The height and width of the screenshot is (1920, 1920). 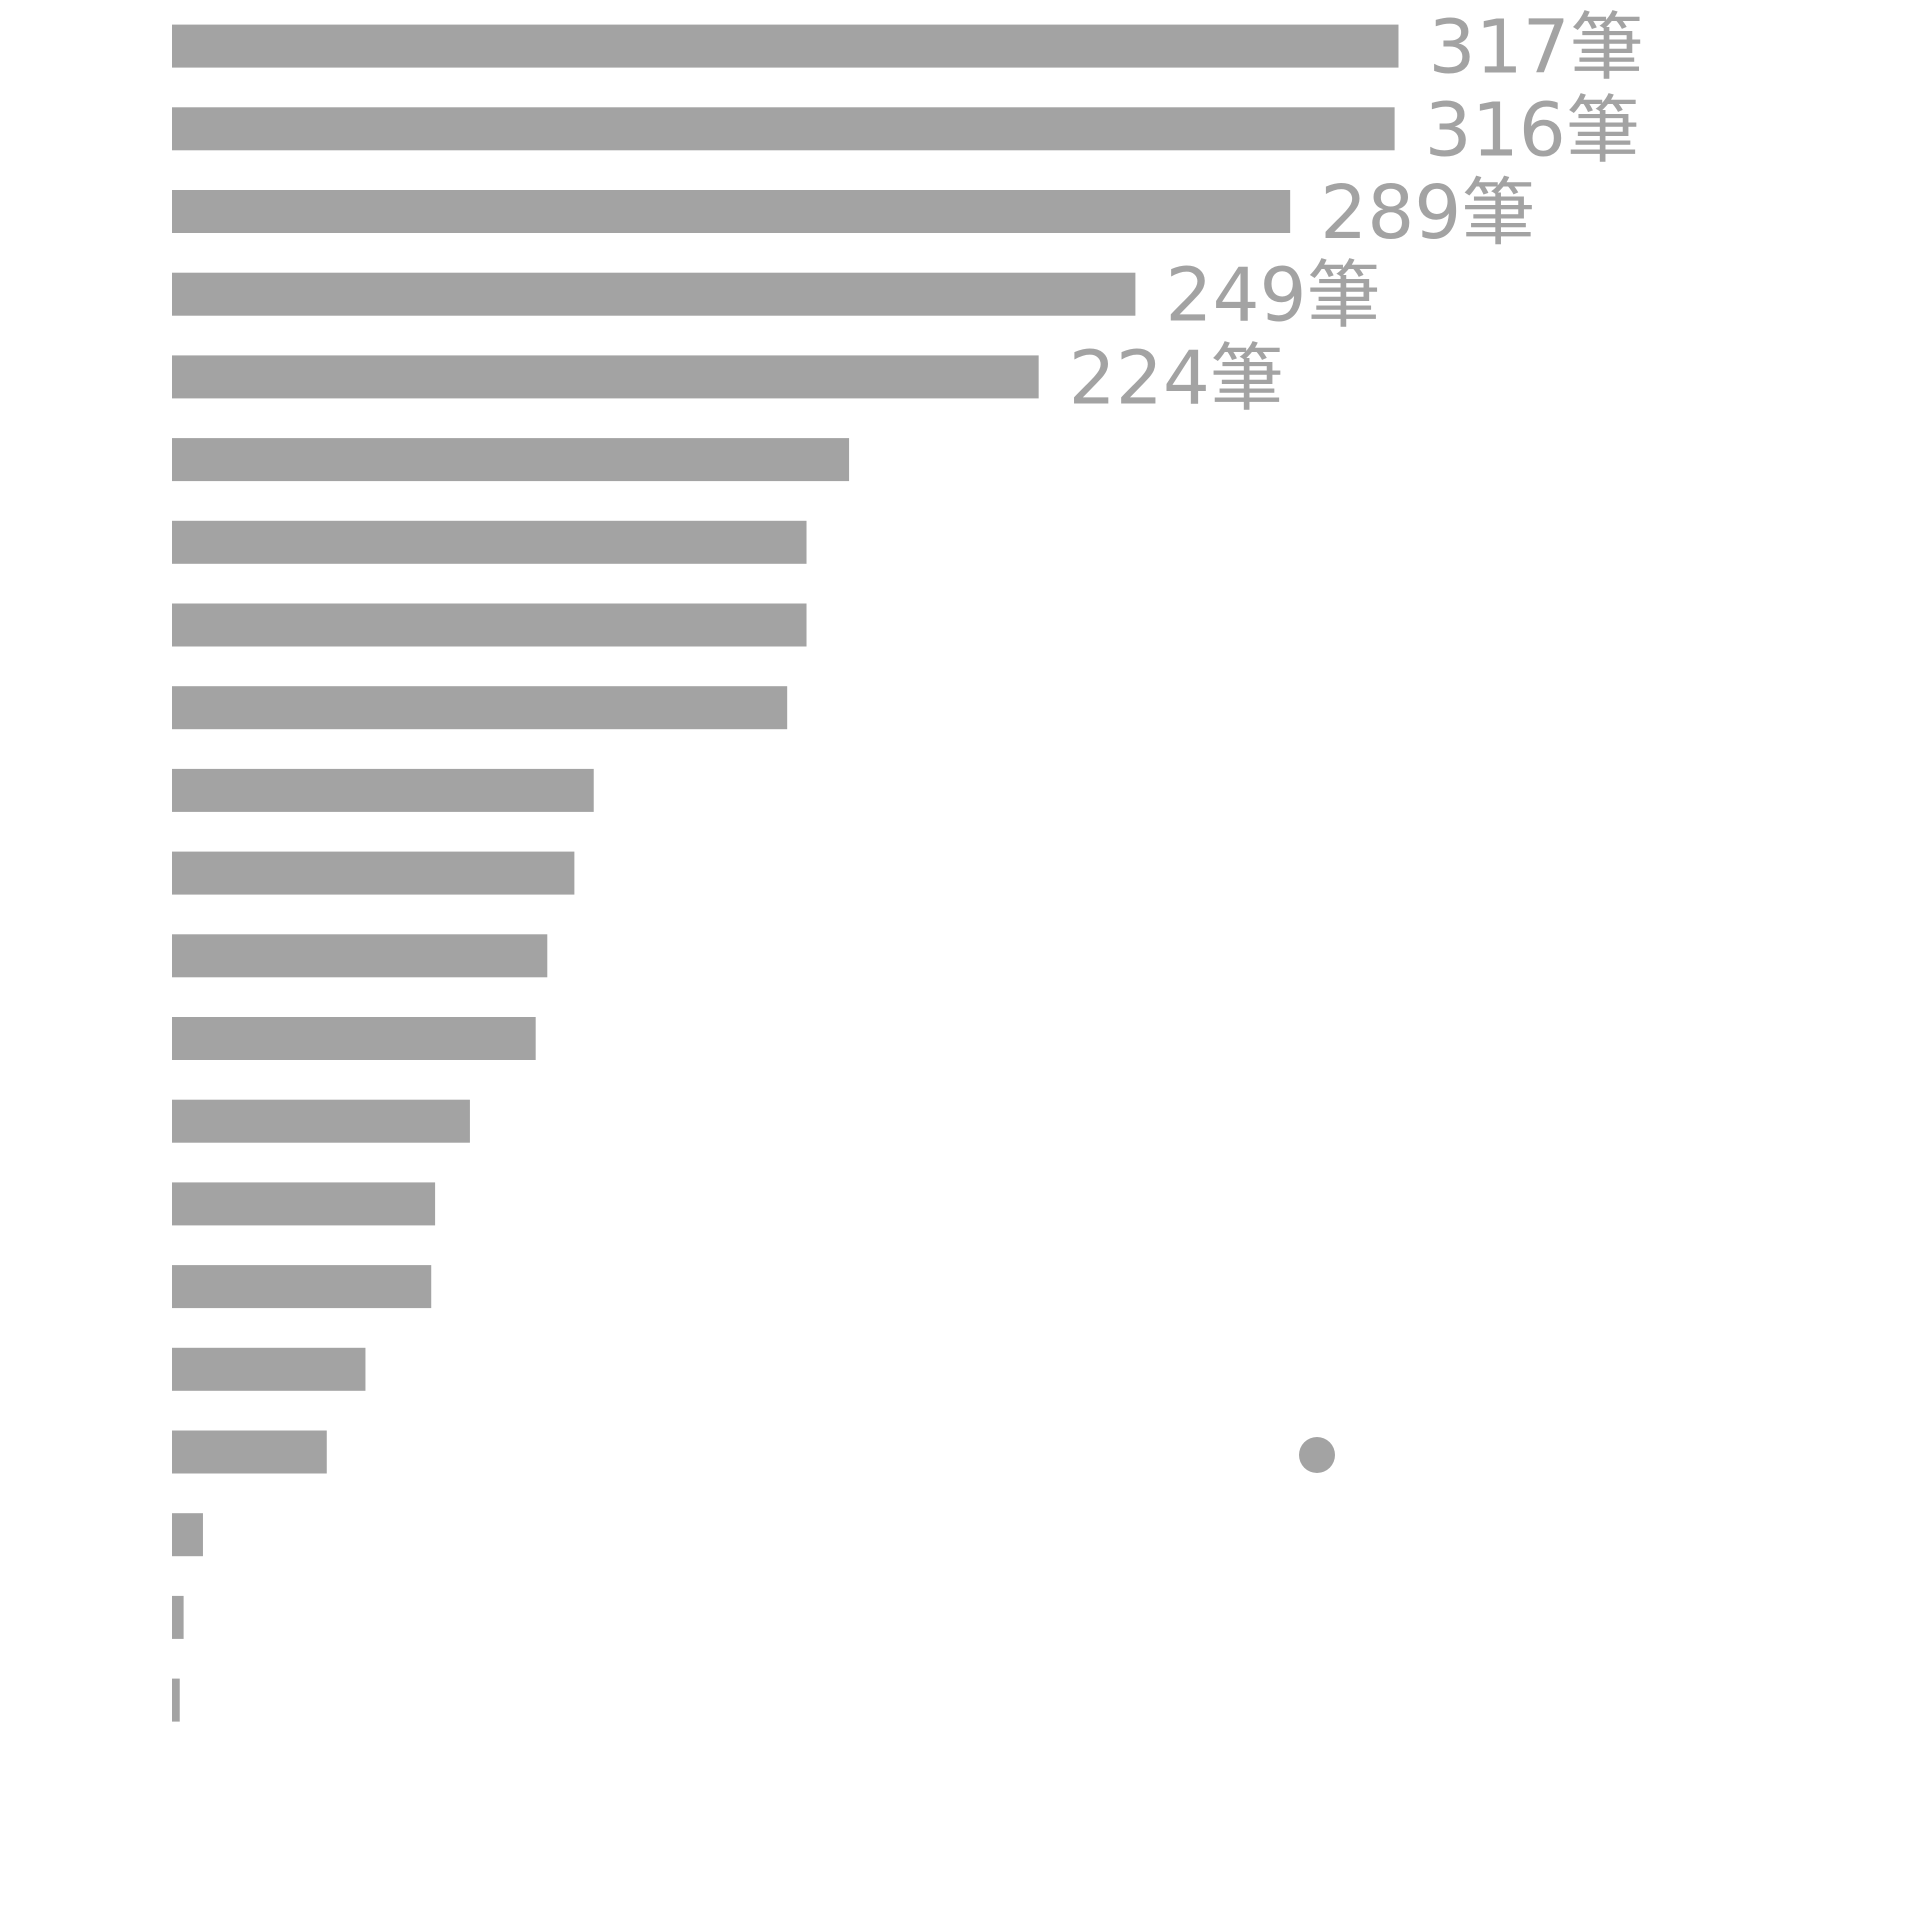 I want to click on value-label: 317筆, so click(x=1535, y=48).